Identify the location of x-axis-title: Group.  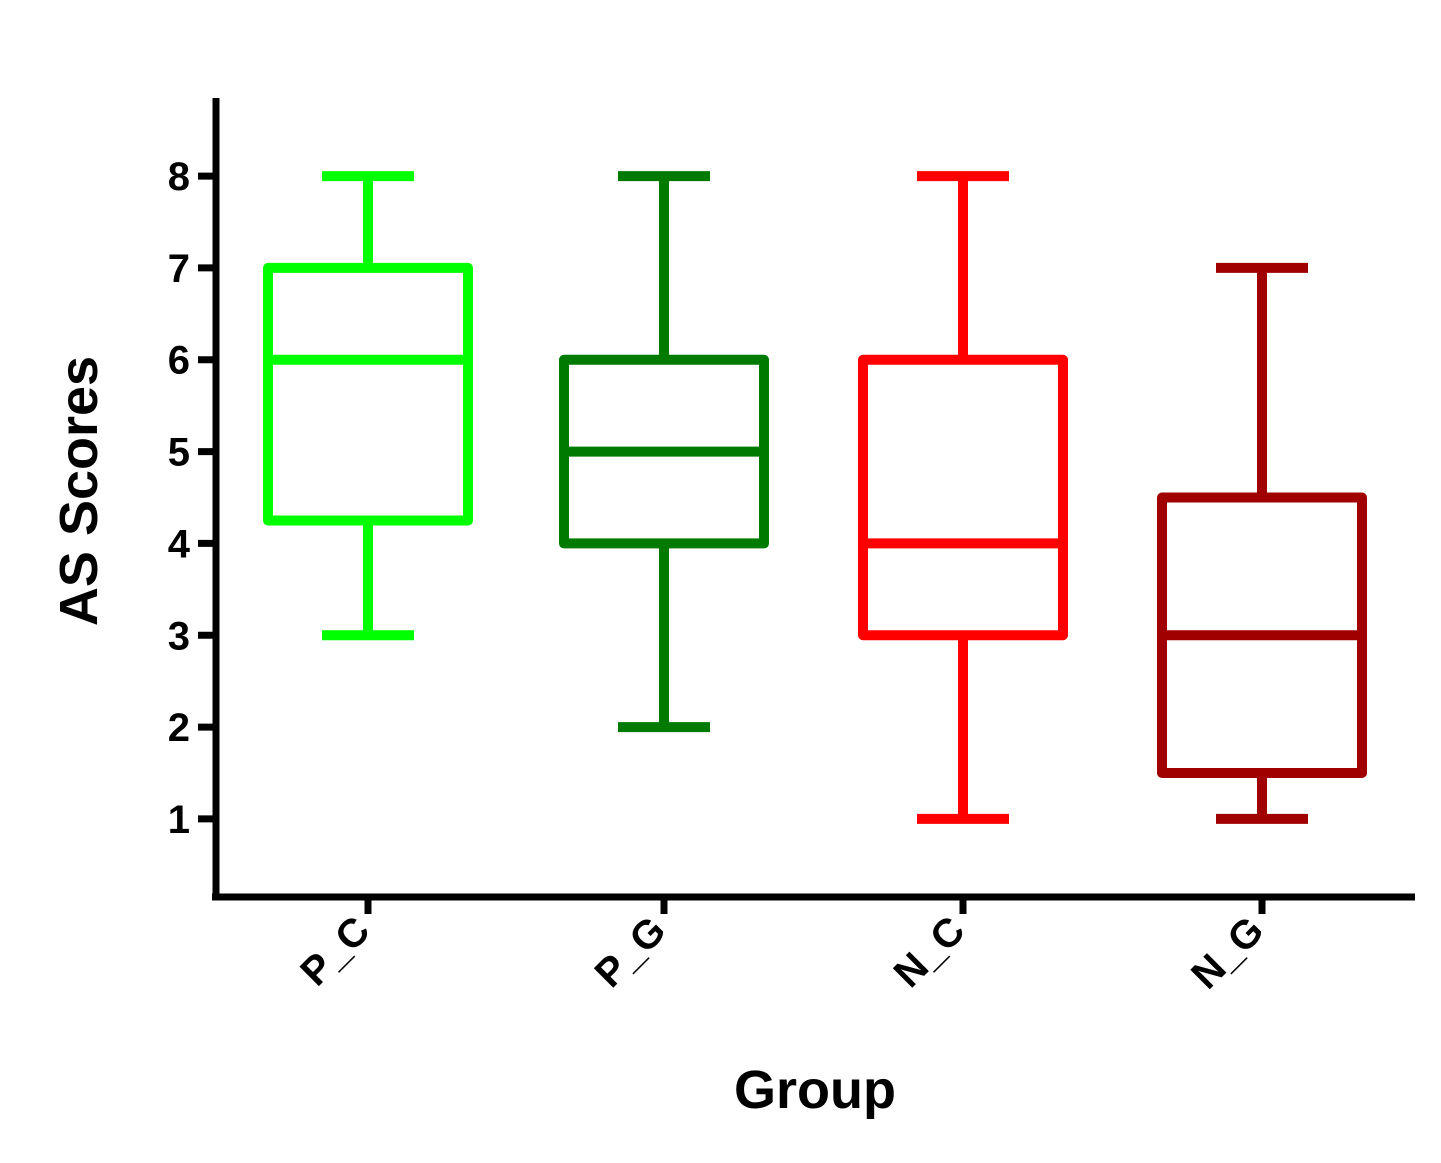
(815, 1090).